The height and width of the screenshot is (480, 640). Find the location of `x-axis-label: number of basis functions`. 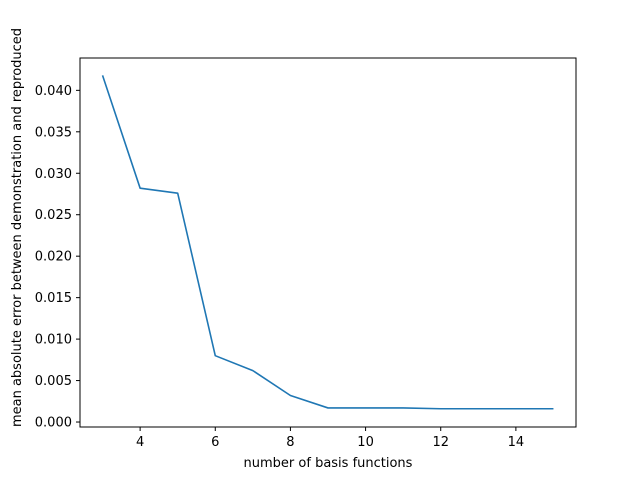

x-axis-label: number of basis functions is located at coordinates (328, 463).